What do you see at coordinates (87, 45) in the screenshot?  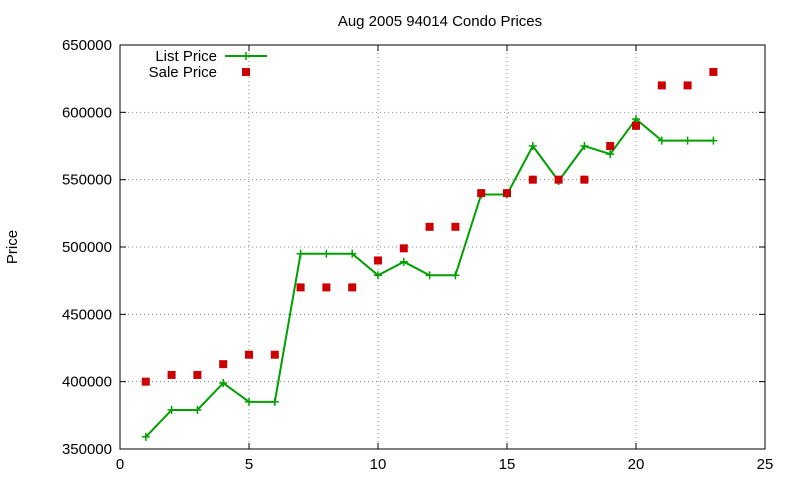 I see `y-tick-label: 650000` at bounding box center [87, 45].